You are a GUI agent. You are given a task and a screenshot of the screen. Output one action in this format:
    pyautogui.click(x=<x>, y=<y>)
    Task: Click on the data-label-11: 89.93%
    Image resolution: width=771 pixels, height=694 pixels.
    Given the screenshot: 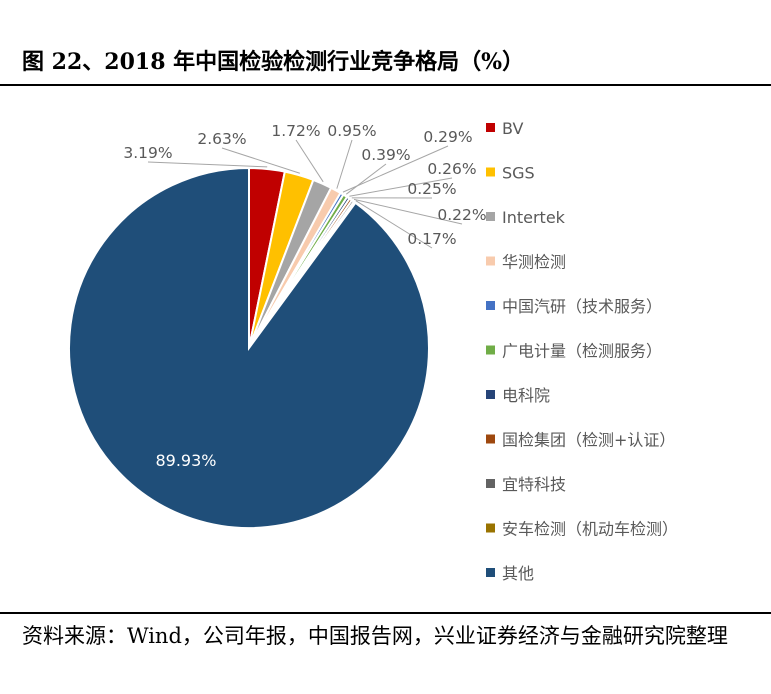 What is the action you would take?
    pyautogui.click(x=185, y=460)
    